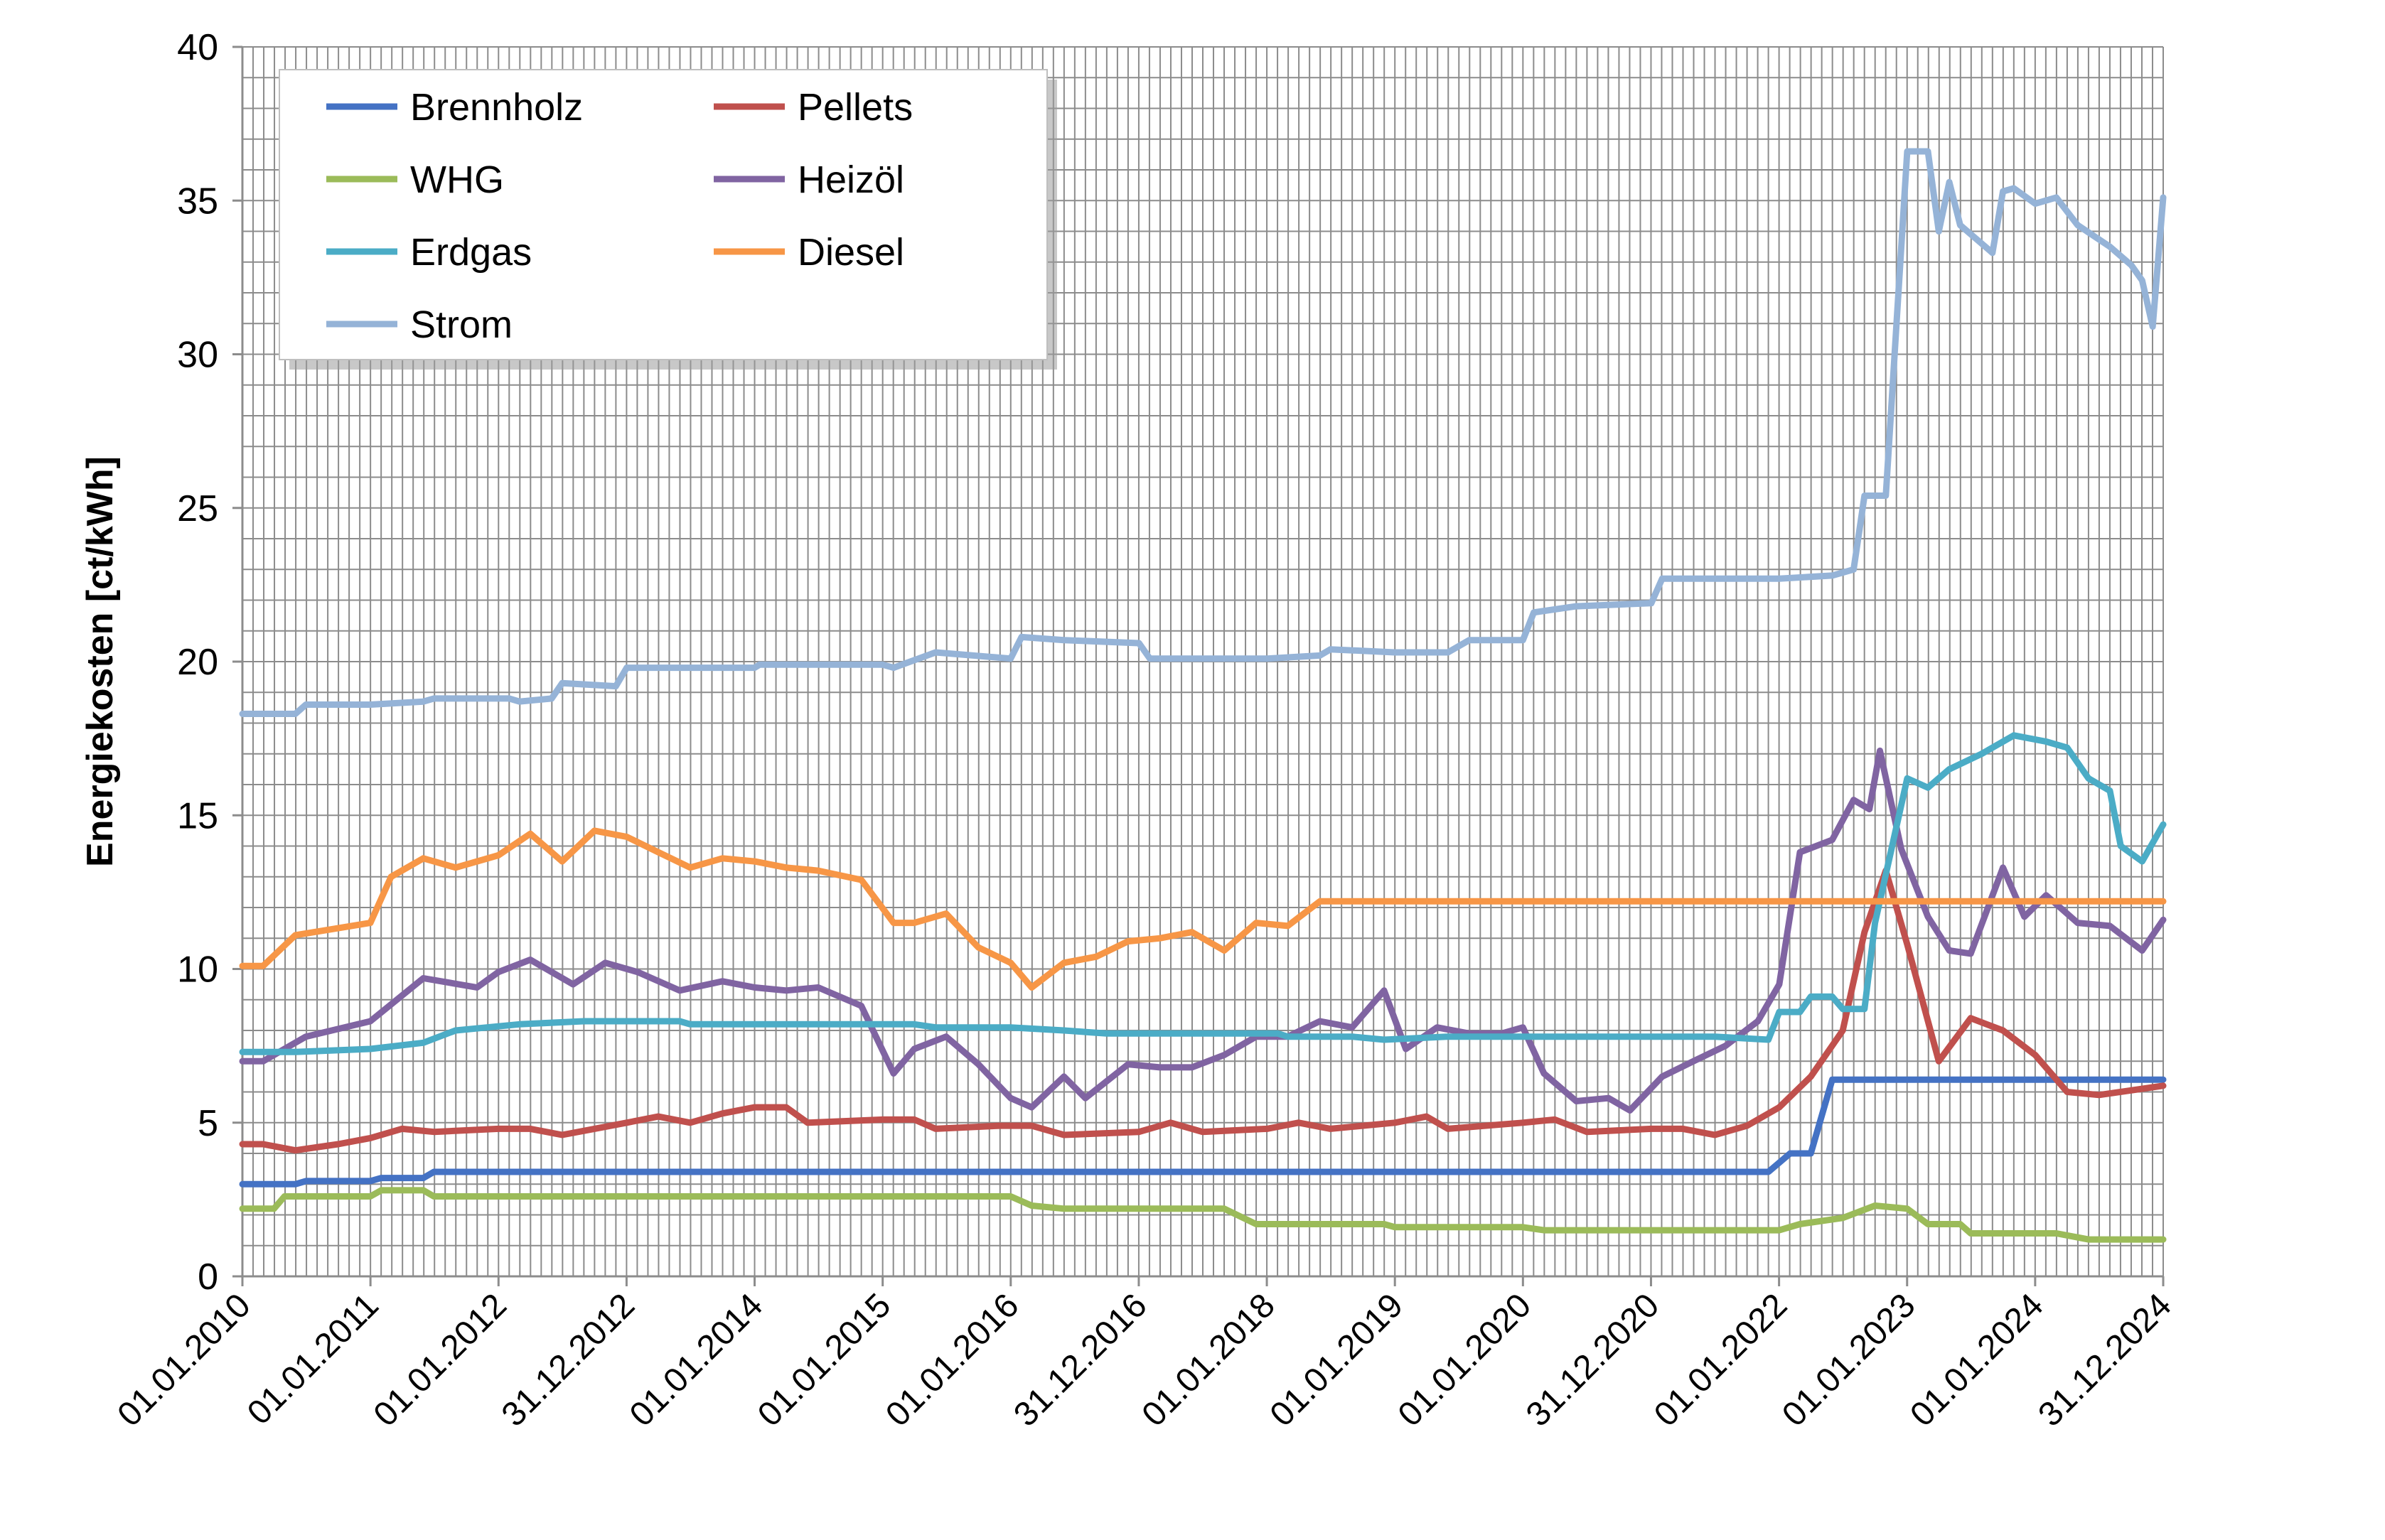  What do you see at coordinates (440, 1359) in the screenshot?
I see `x-tick-label: 01.01.2012` at bounding box center [440, 1359].